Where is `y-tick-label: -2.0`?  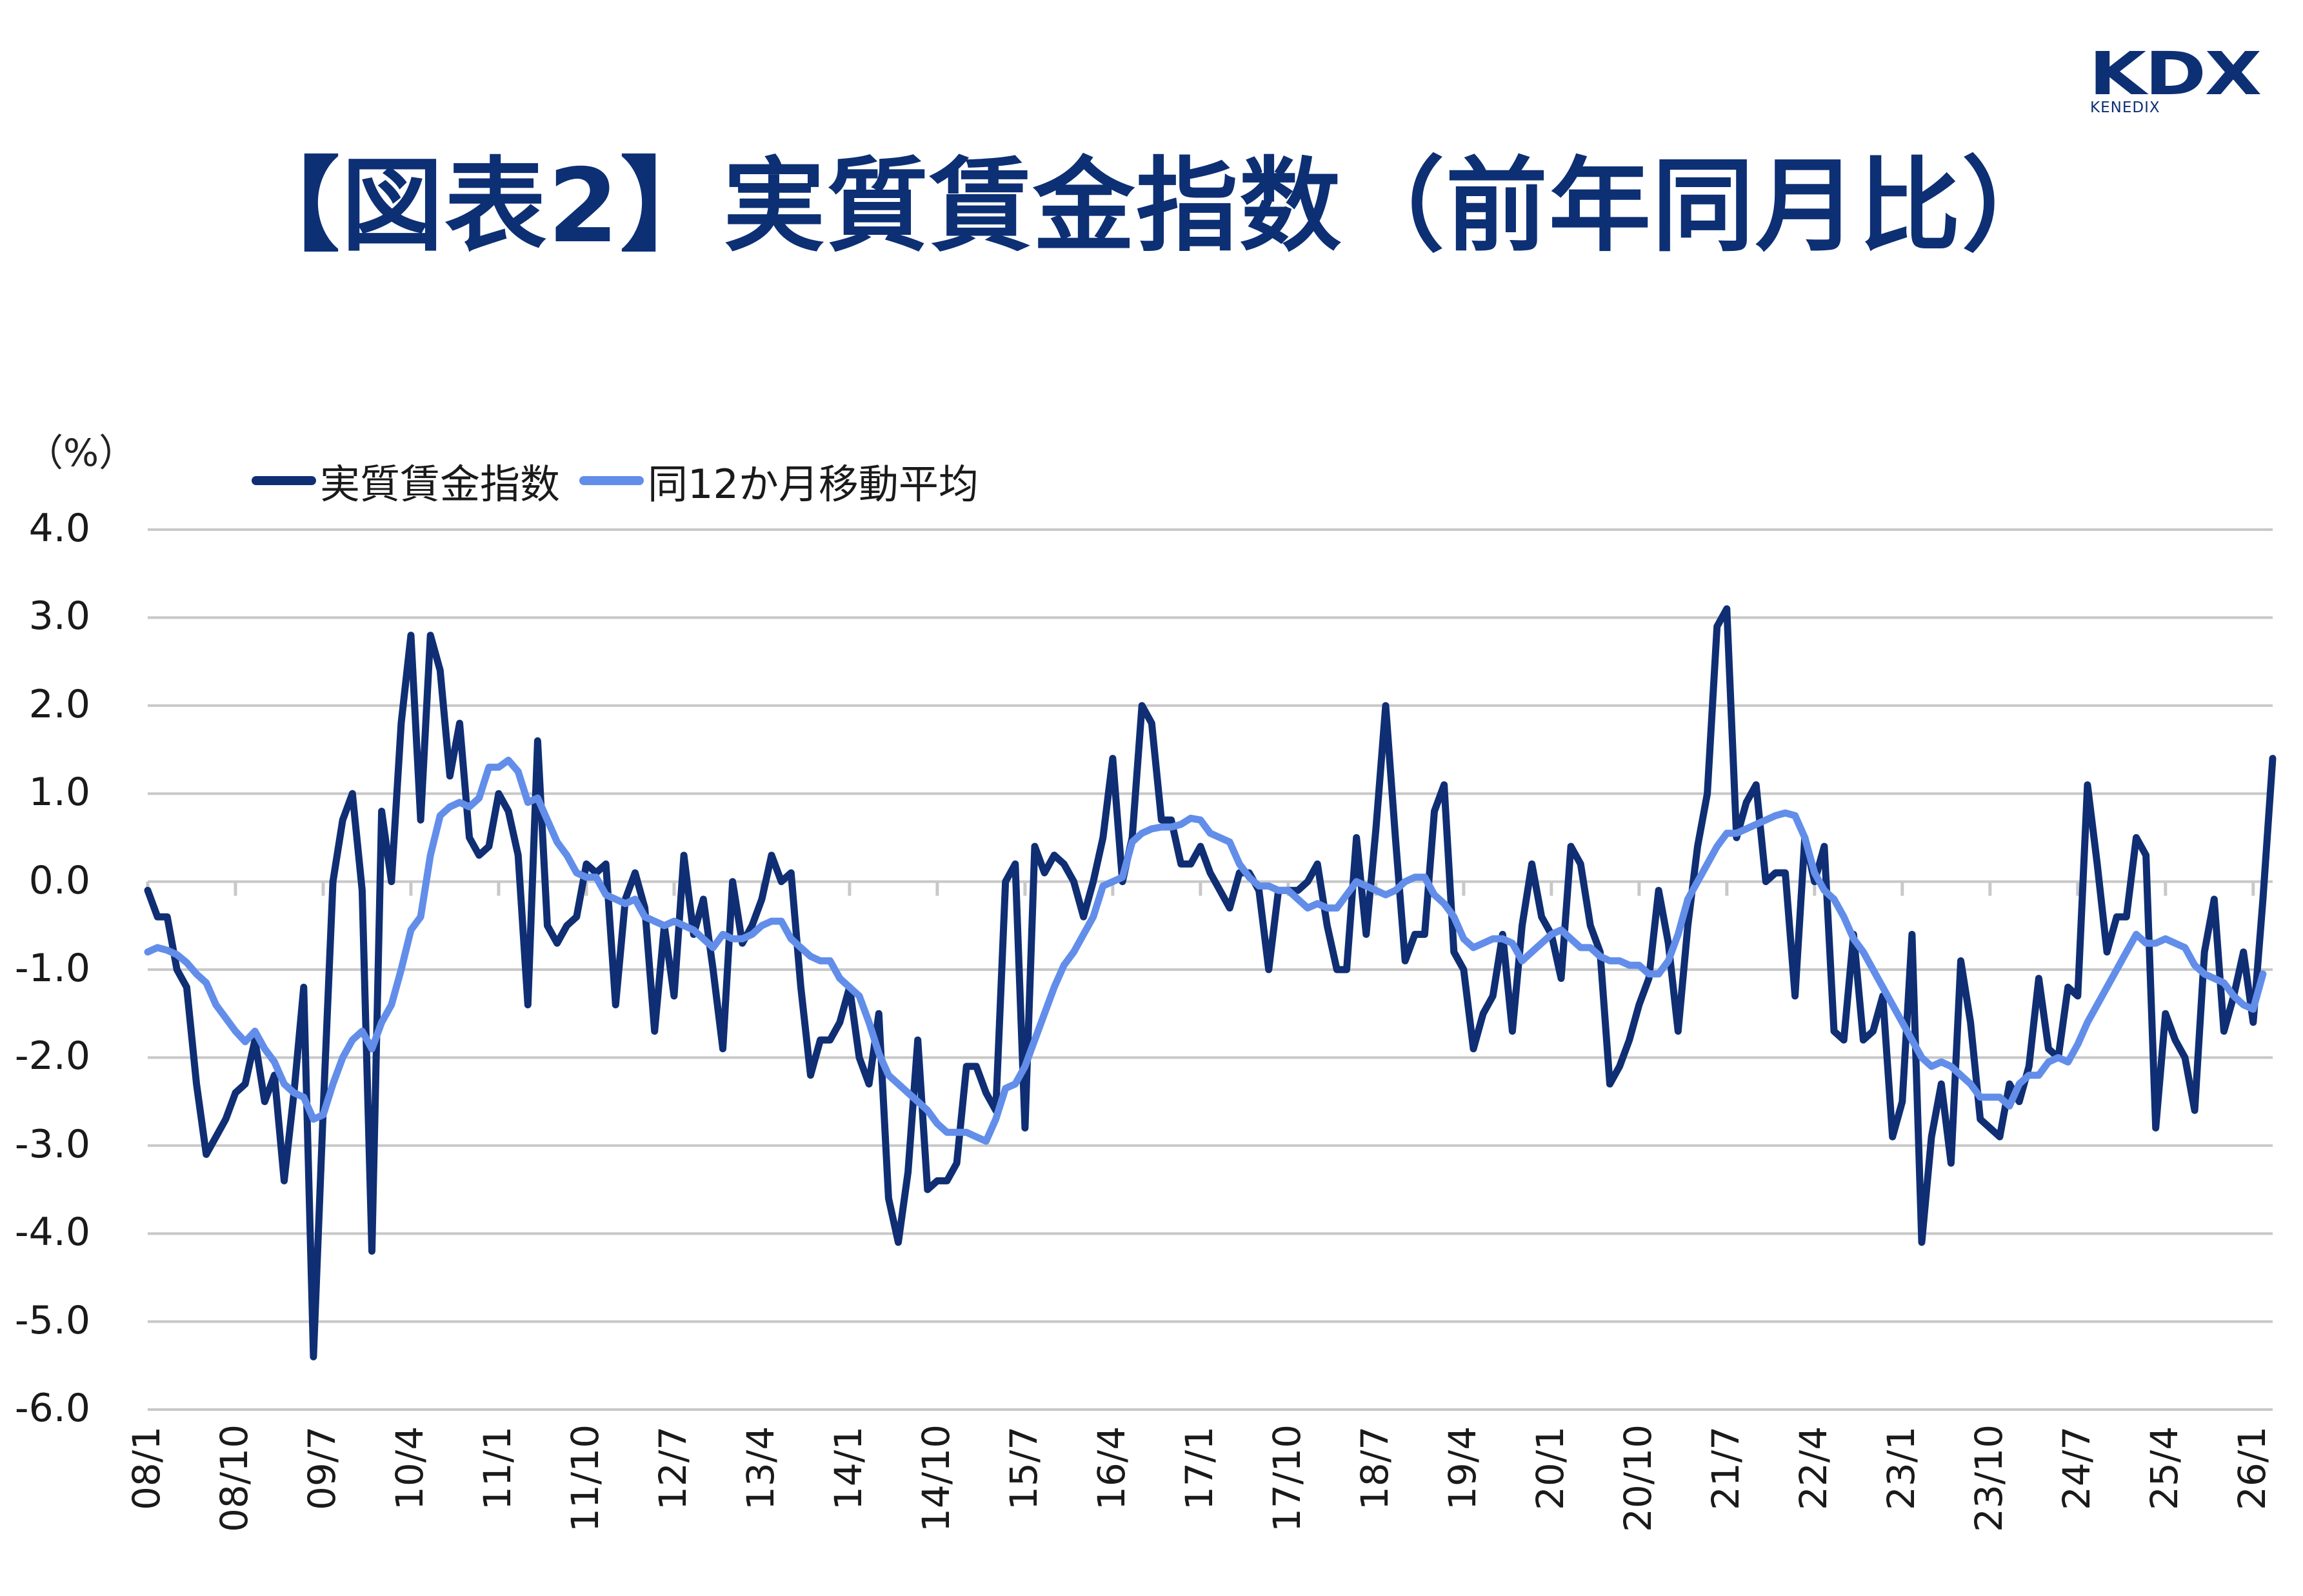 y-tick-label: -2.0 is located at coordinates (52, 1056).